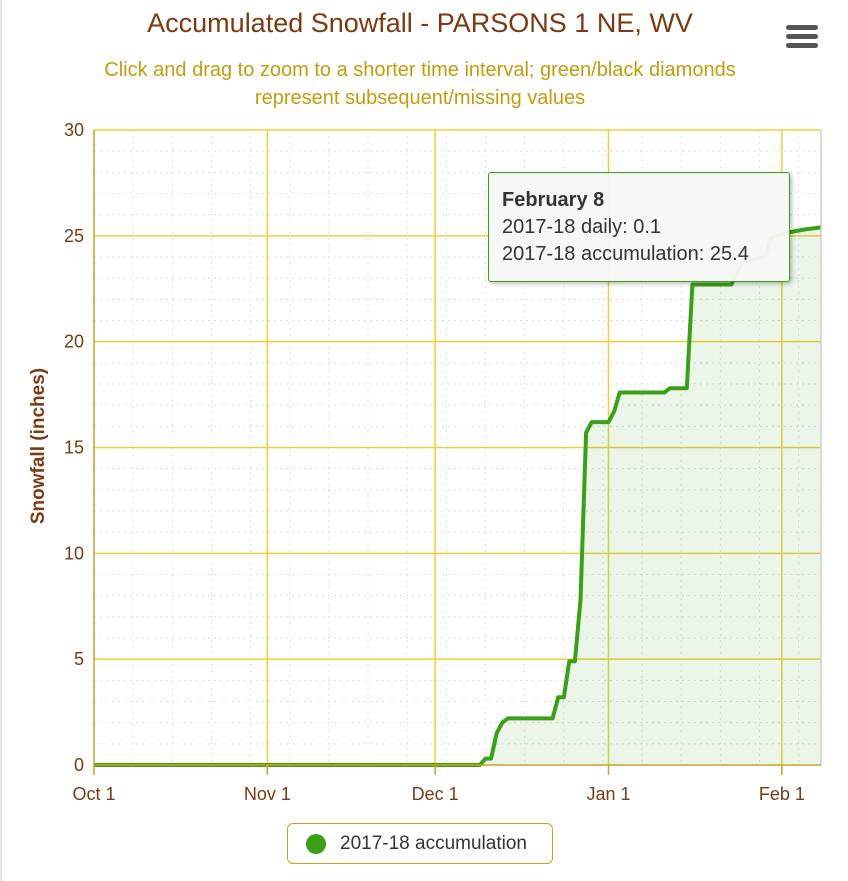 This screenshot has height=881, width=848. I want to click on hamburger-menu-icon, so click(802, 37).